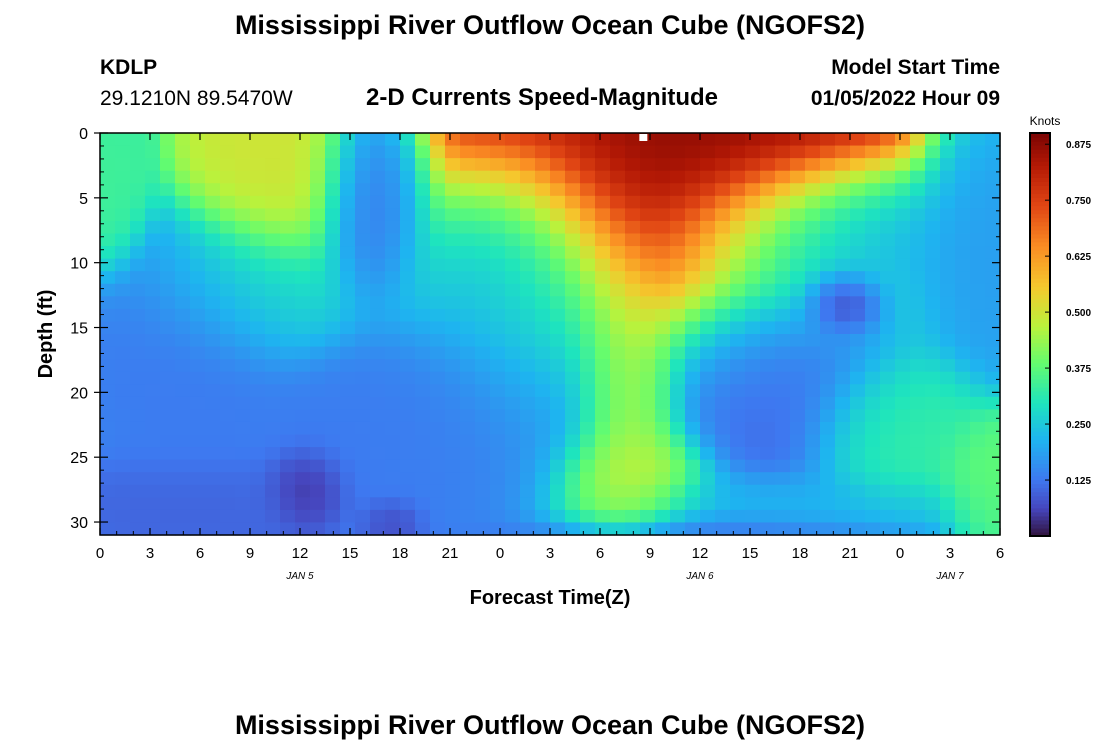 Image resolution: width=1100 pixels, height=750 pixels. Describe the element at coordinates (800, 553) in the screenshot. I see `x-tick-label: 18` at that location.